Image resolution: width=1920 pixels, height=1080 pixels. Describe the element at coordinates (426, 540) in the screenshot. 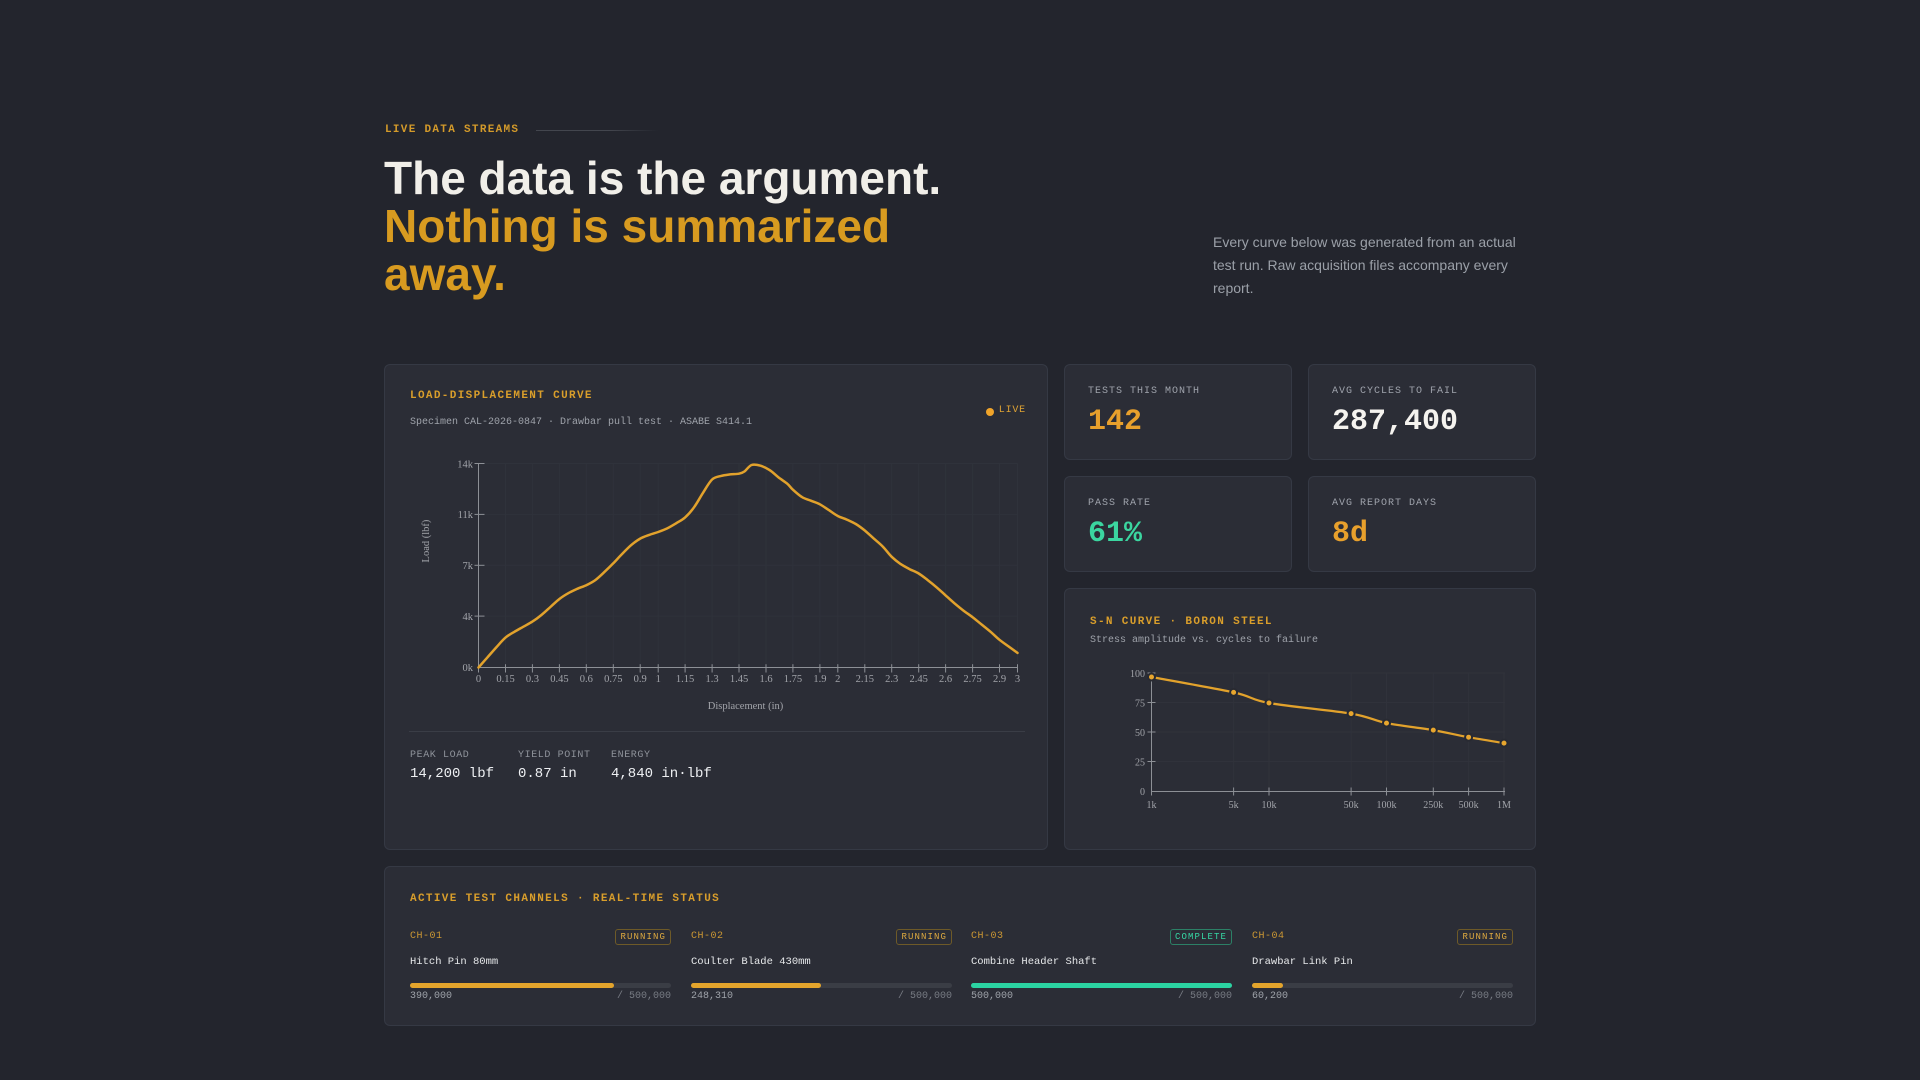

I see `svg-text: Load (lbf)` at that location.